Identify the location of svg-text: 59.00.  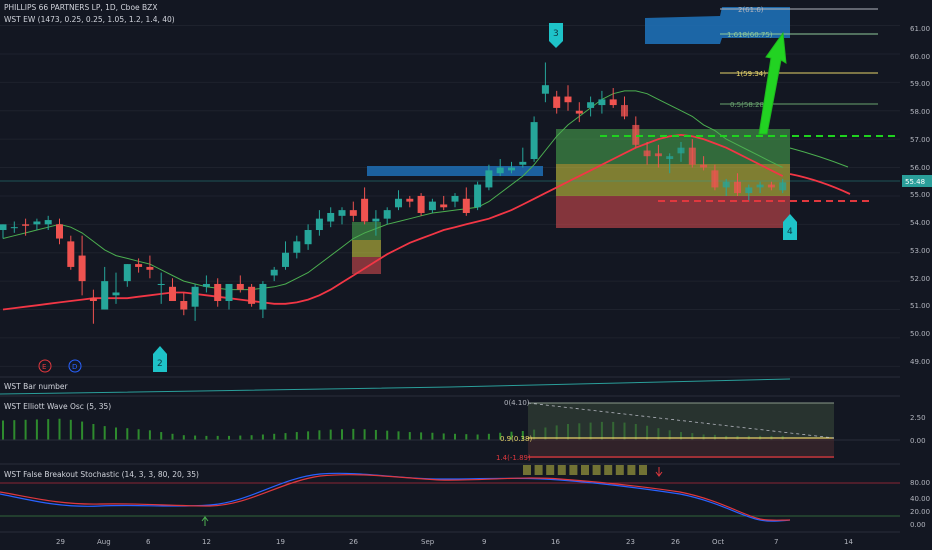
(920, 84).